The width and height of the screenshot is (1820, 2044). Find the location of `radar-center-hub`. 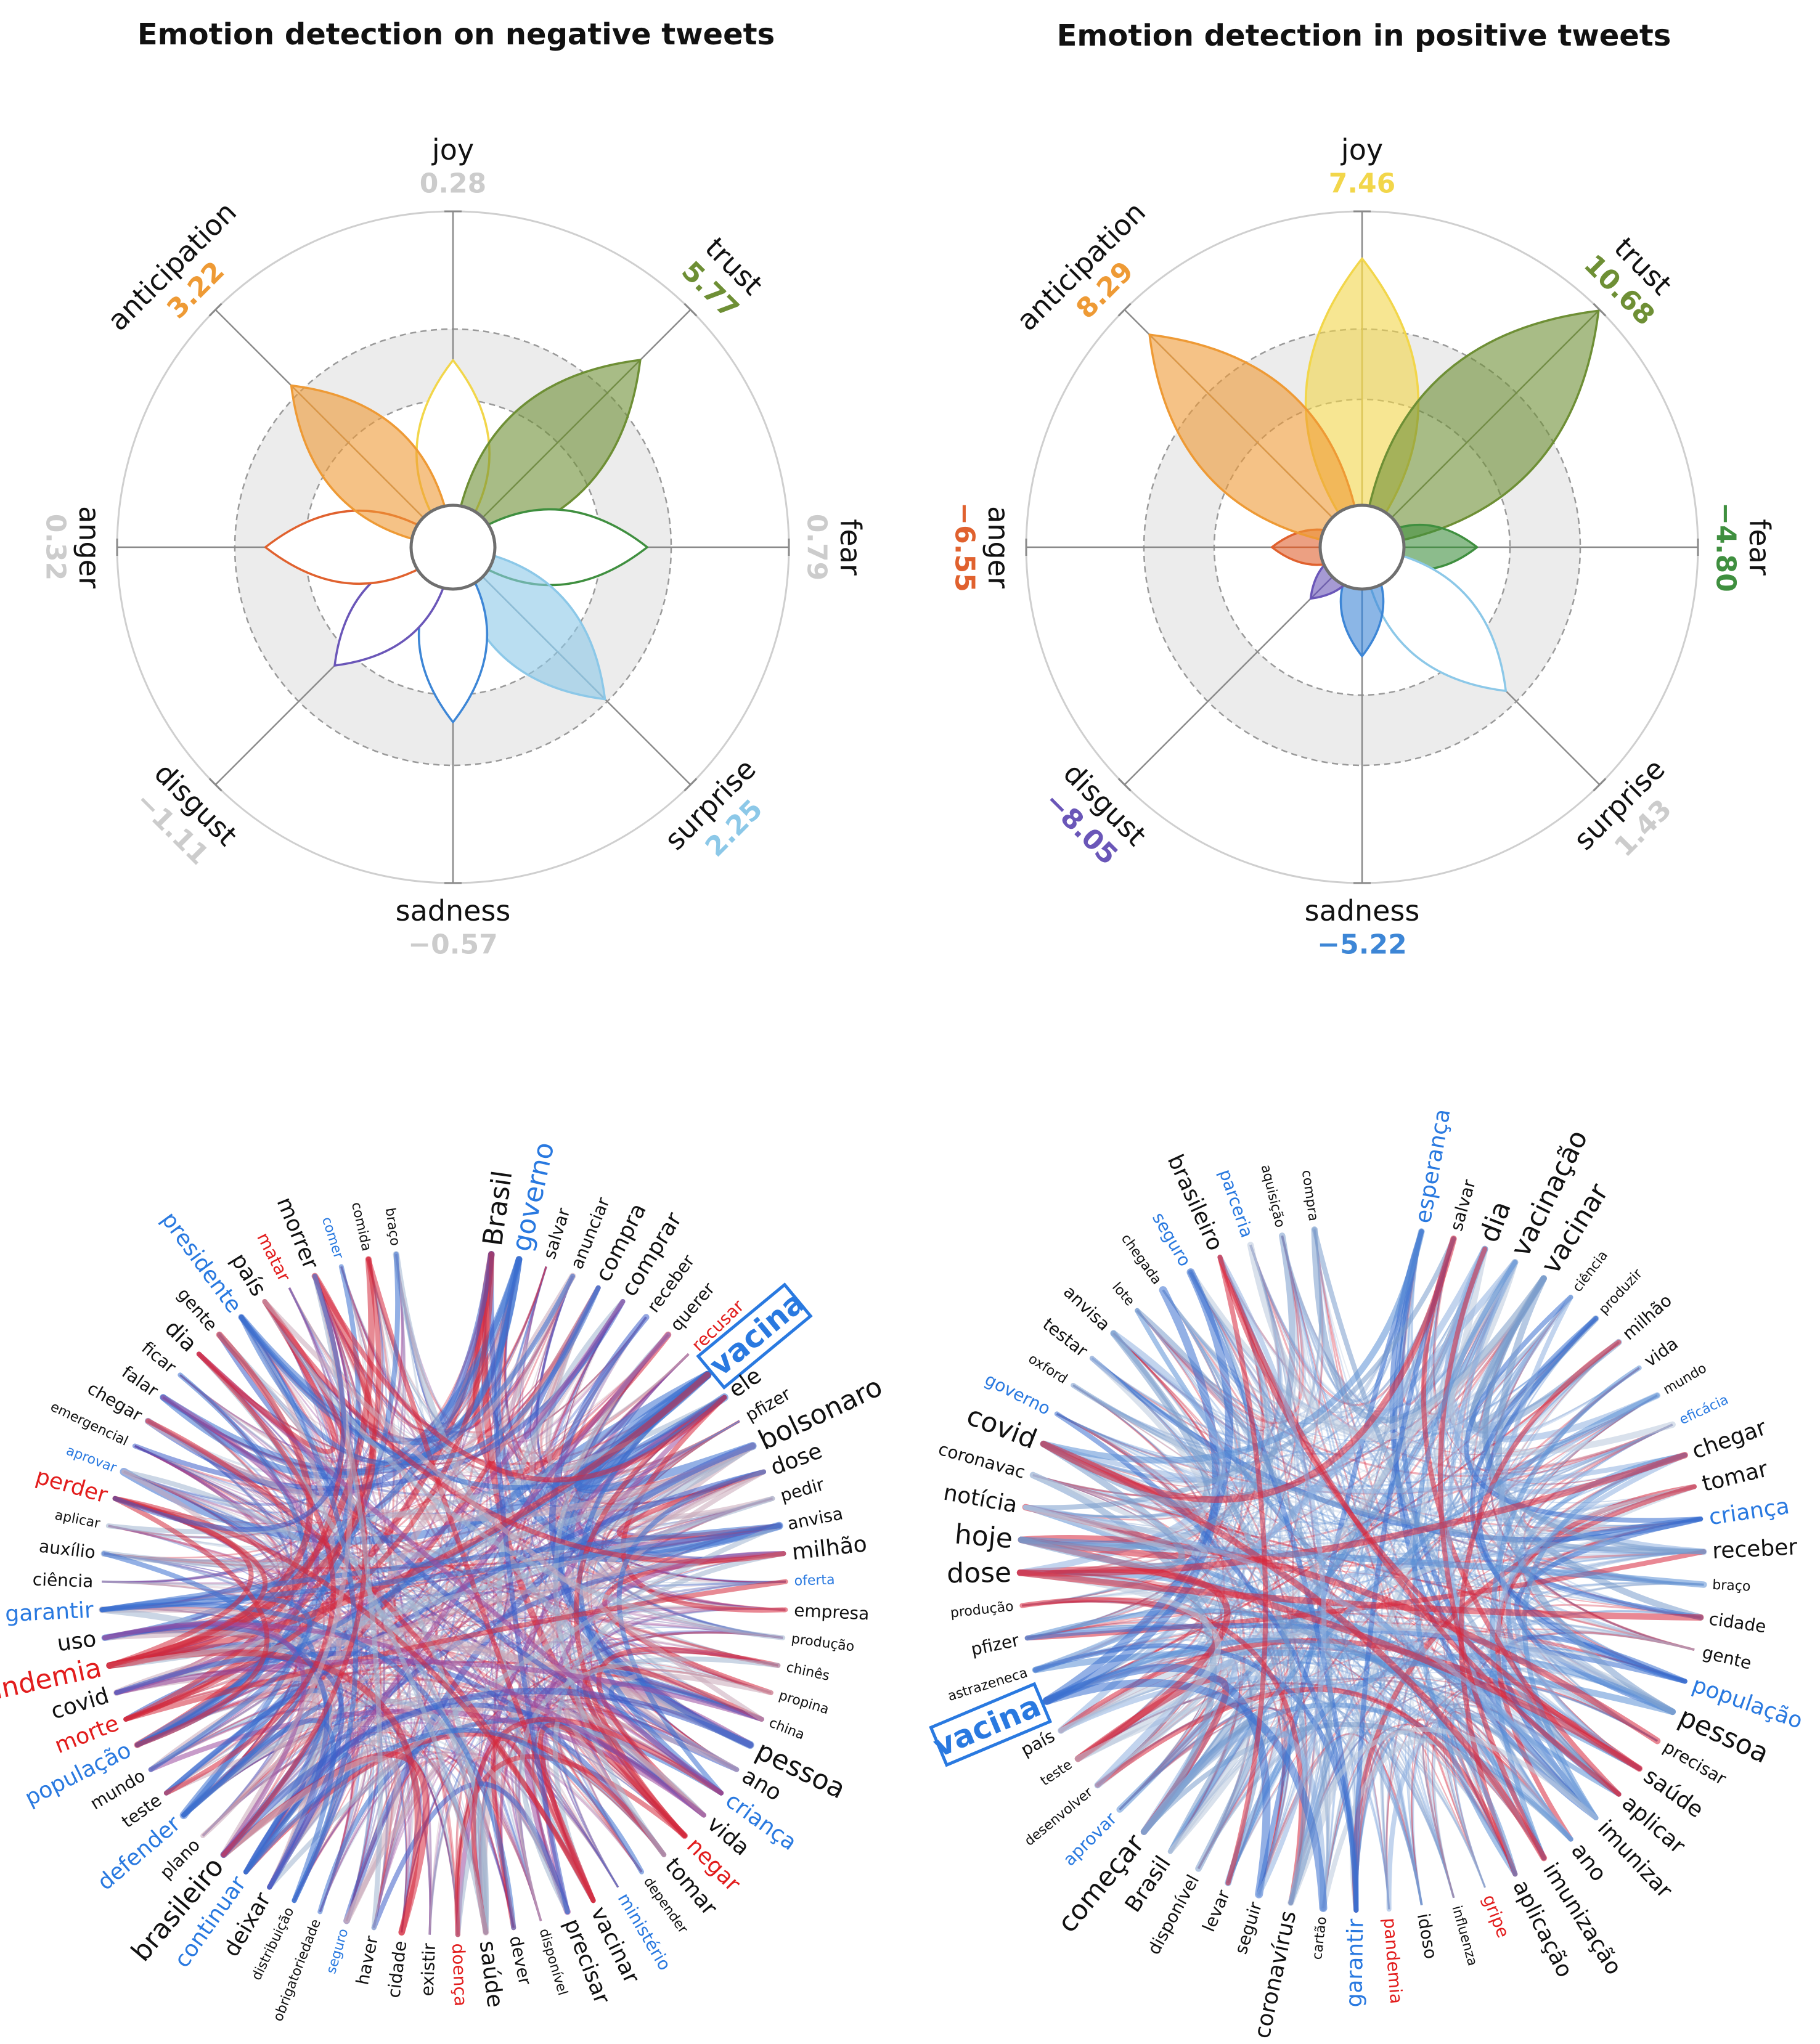

radar-center-hub is located at coordinates (1362, 547).